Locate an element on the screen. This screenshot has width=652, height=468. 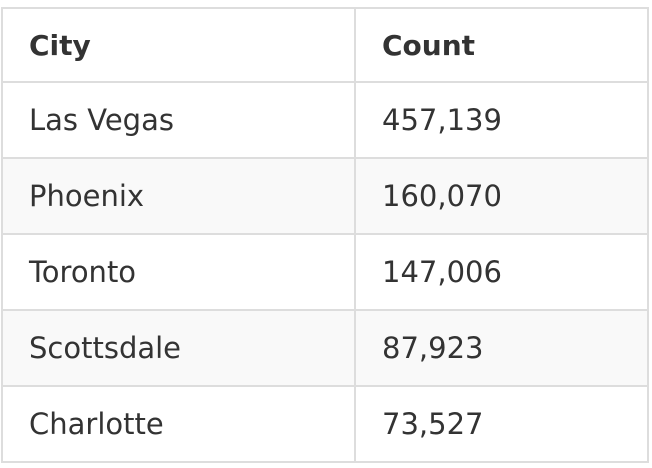
column-header-city: City is located at coordinates (178, 45).